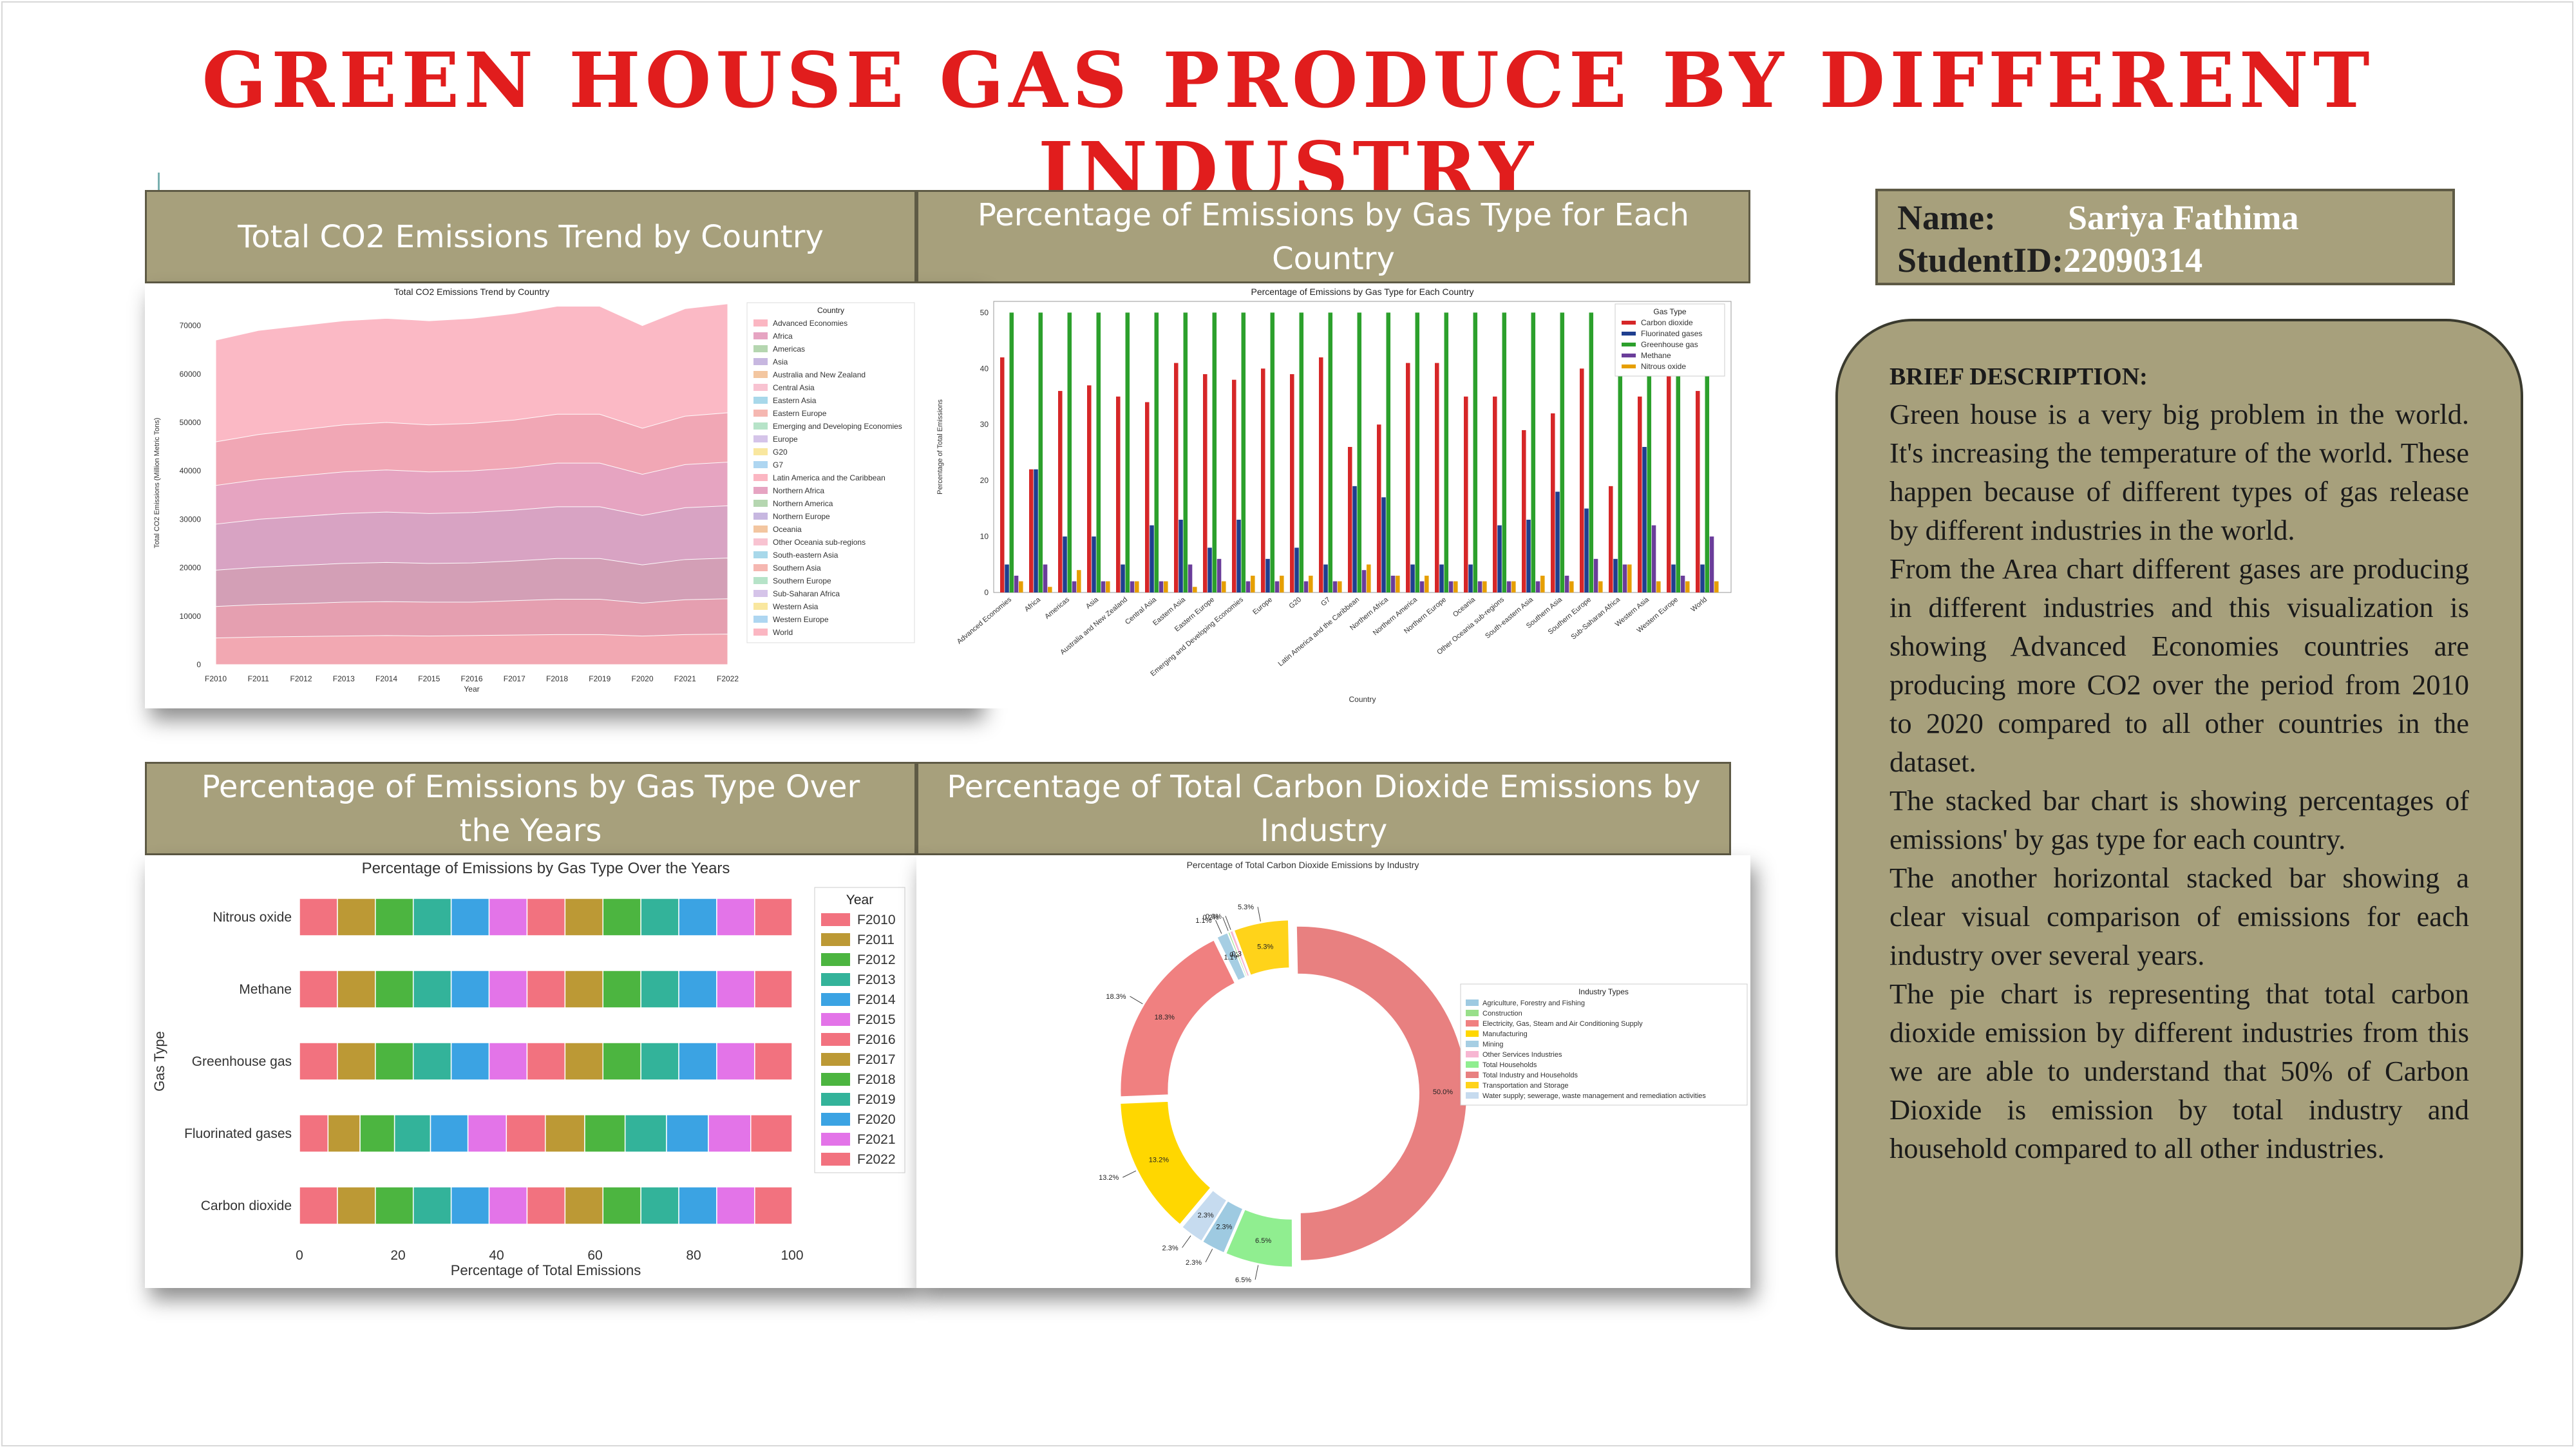 Image resolution: width=2576 pixels, height=1449 pixels. Describe the element at coordinates (795, 400) in the screenshot. I see `legend-label: Eastern Asia` at that location.